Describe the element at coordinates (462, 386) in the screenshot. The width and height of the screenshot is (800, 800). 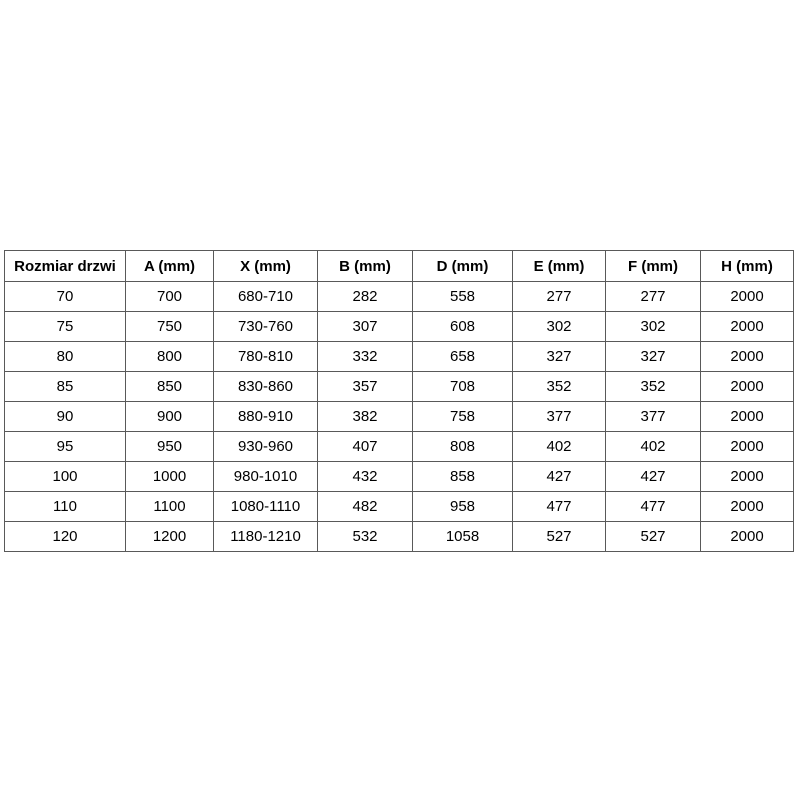
I see `table-cell: 708` at that location.